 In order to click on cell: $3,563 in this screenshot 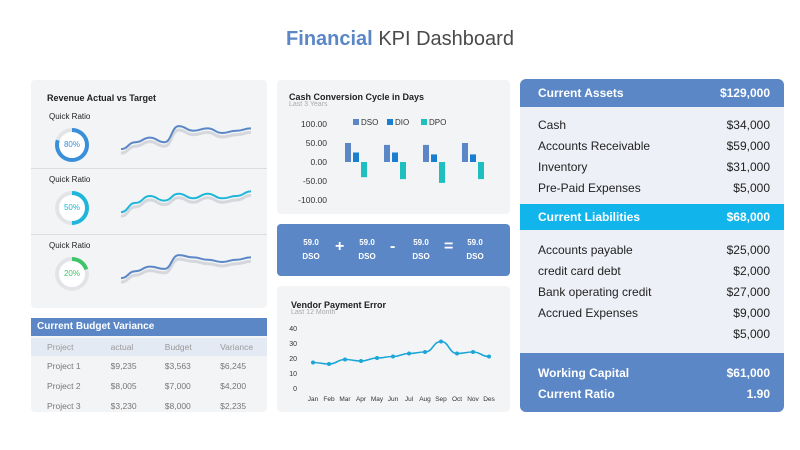, I will do `click(177, 366)`.